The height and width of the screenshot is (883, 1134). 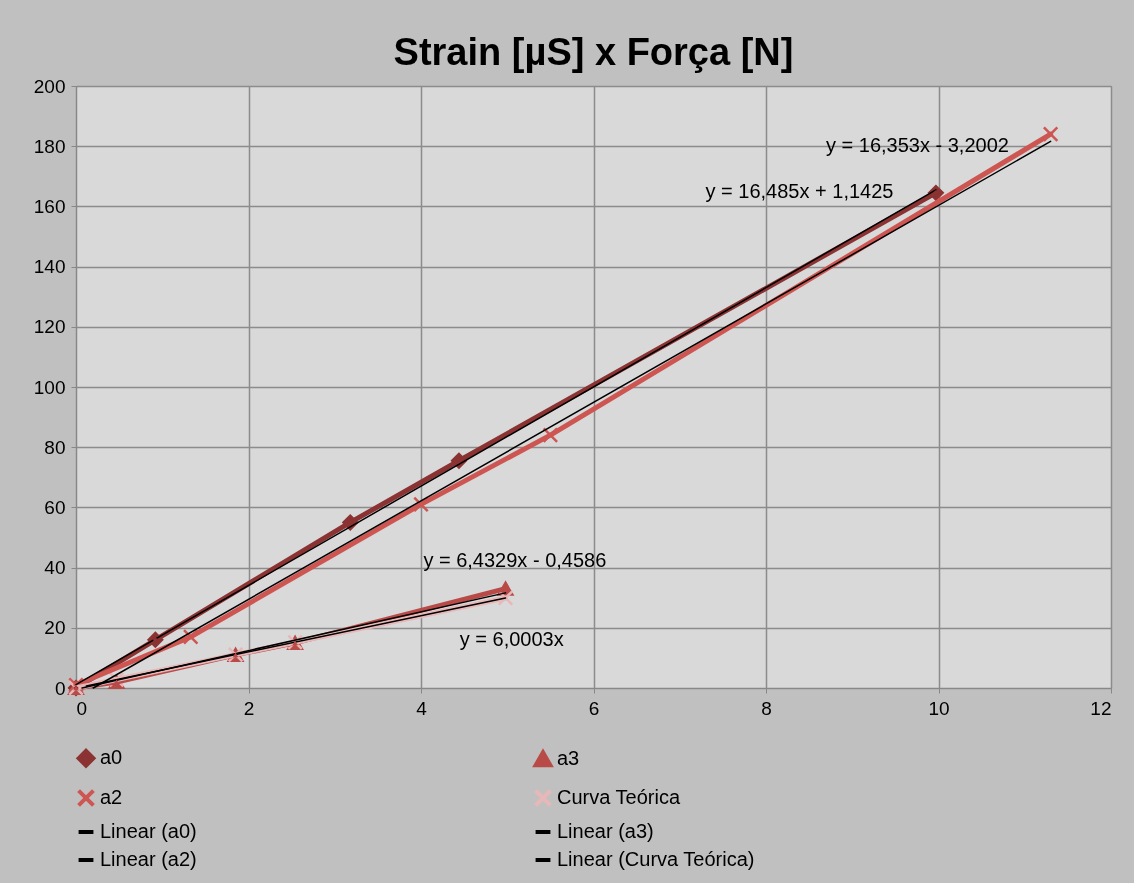 What do you see at coordinates (799, 190) in the screenshot?
I see `annotation: y = 16,485x + 1,1425` at bounding box center [799, 190].